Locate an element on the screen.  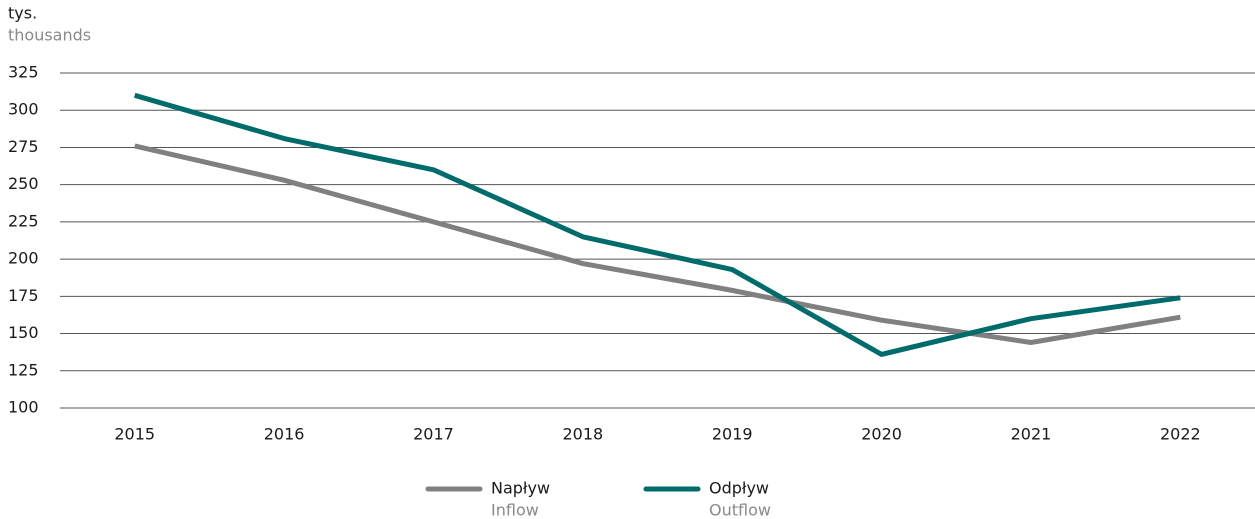
x-tick-label: 2015 is located at coordinates (134, 434).